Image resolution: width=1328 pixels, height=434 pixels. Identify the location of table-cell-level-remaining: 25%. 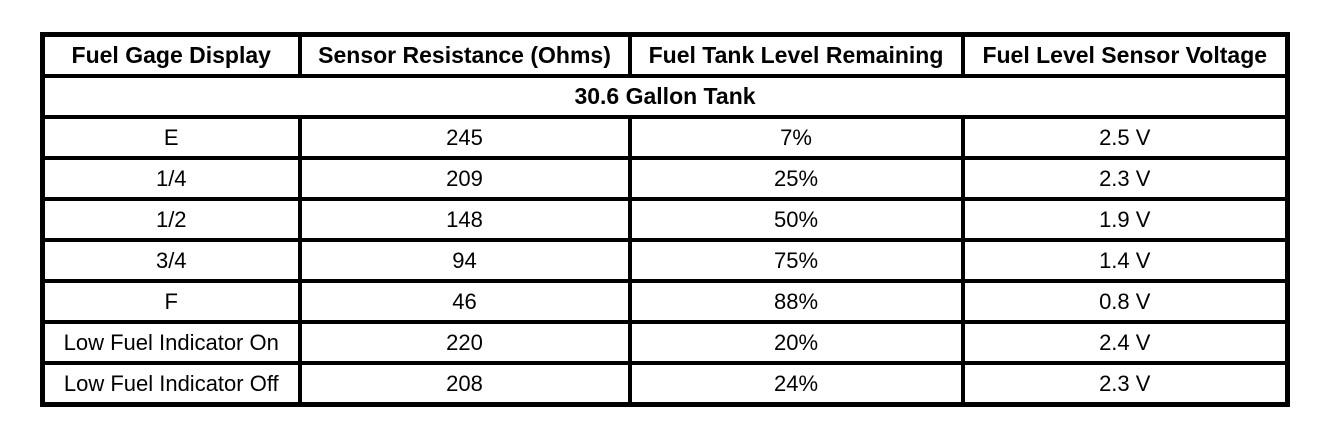
(796, 178).